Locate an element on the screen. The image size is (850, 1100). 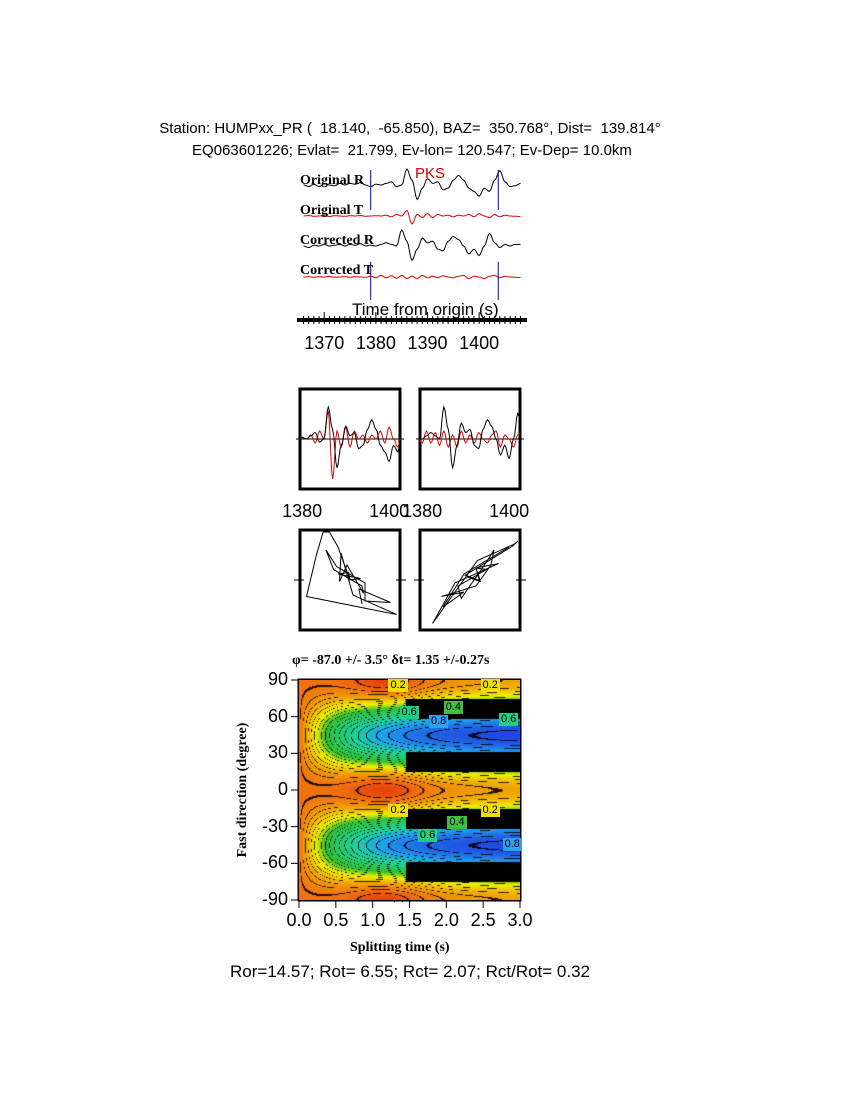
particle-motion-box is located at coordinates (470, 580).